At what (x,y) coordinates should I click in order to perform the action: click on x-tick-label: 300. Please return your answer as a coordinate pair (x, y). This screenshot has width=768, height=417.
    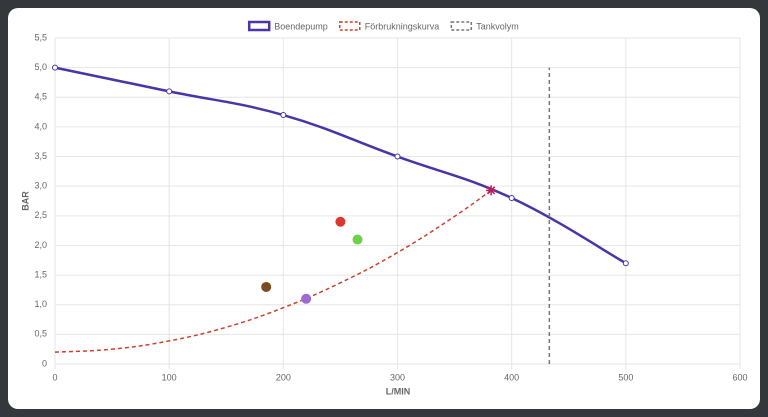
    Looking at the image, I should click on (397, 377).